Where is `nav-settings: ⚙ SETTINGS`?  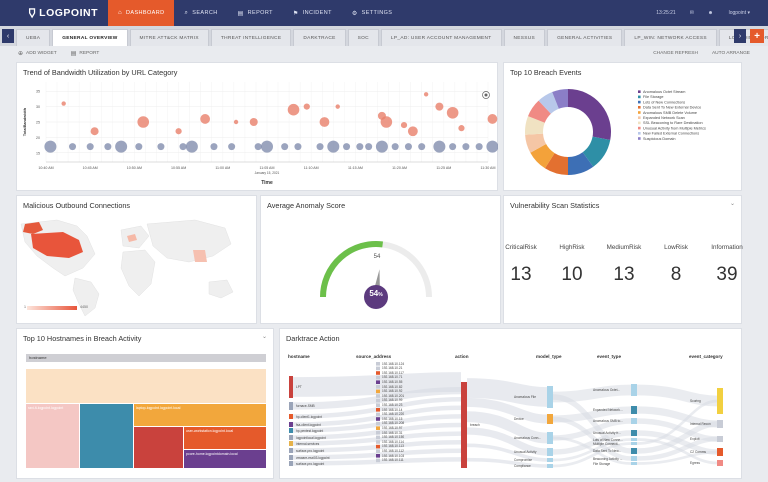 nav-settings: ⚙ SETTINGS is located at coordinates (372, 13).